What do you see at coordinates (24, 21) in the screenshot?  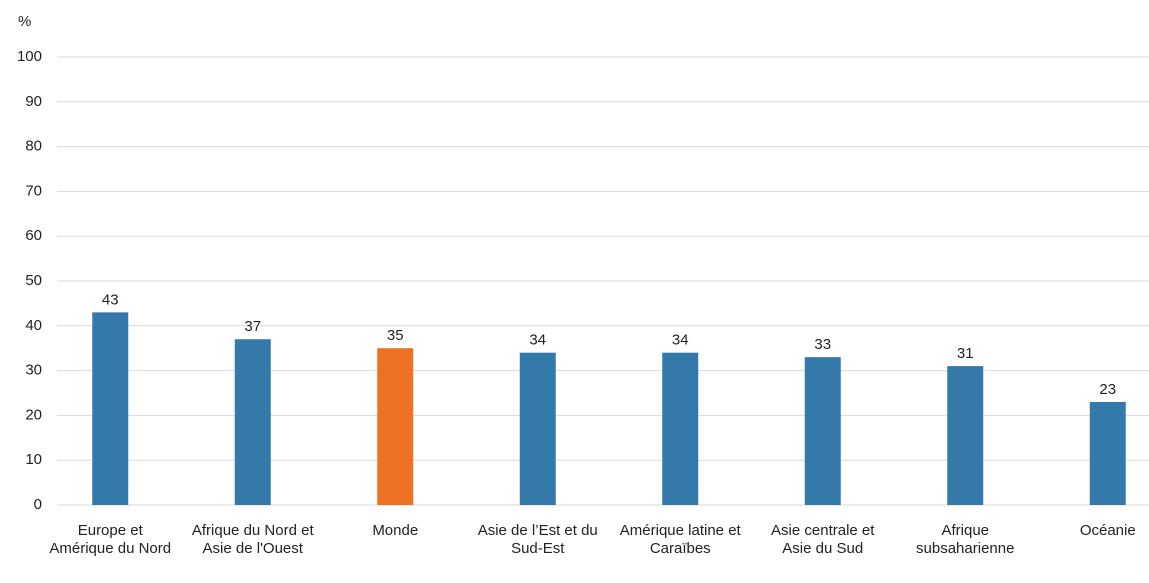 I see `y-axis-label: %` at bounding box center [24, 21].